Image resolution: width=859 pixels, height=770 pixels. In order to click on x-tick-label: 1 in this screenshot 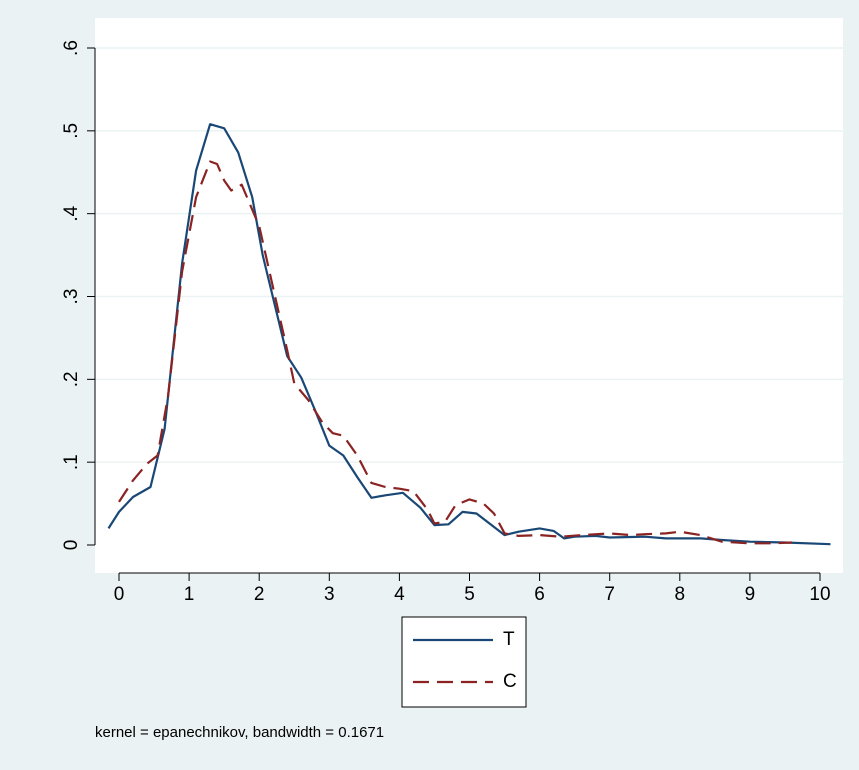, I will do `click(189, 594)`.